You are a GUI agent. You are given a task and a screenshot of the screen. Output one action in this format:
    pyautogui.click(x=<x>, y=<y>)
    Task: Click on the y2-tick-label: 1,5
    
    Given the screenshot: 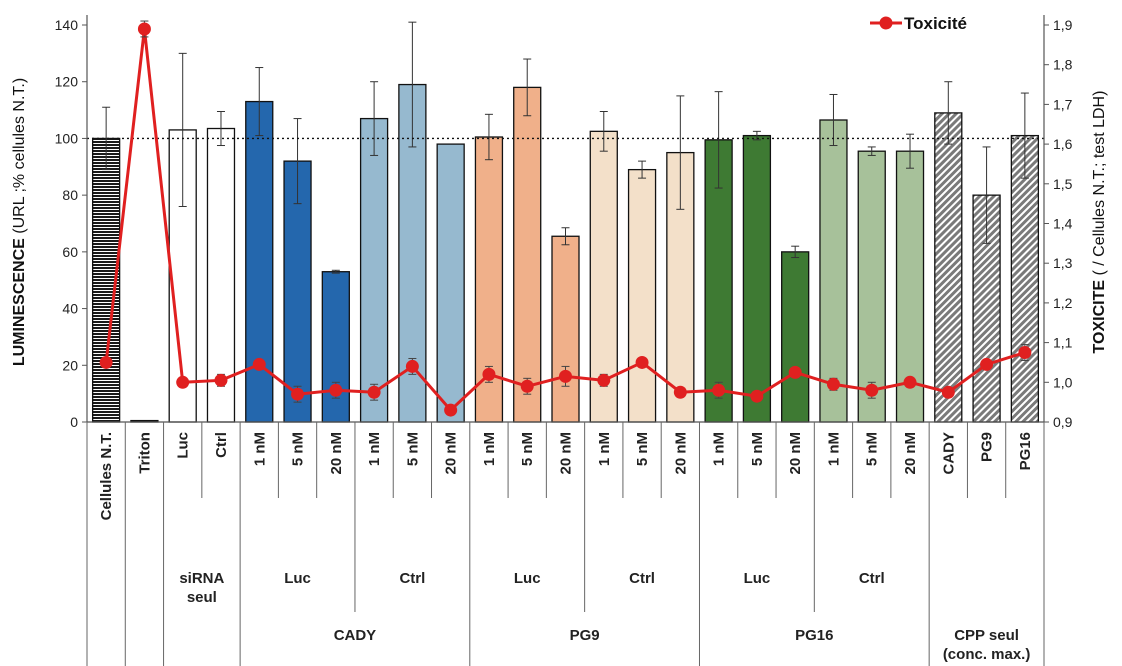 What is the action you would take?
    pyautogui.click(x=1063, y=184)
    